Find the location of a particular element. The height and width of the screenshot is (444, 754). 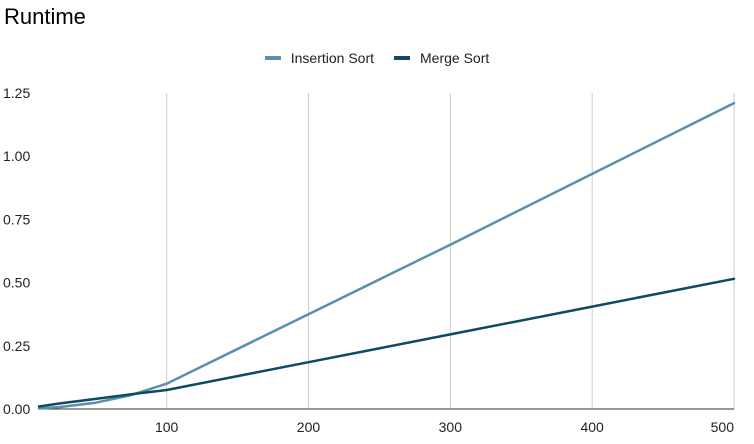

legend-item-insertion-sort: Insertion Sort is located at coordinates (319, 58).